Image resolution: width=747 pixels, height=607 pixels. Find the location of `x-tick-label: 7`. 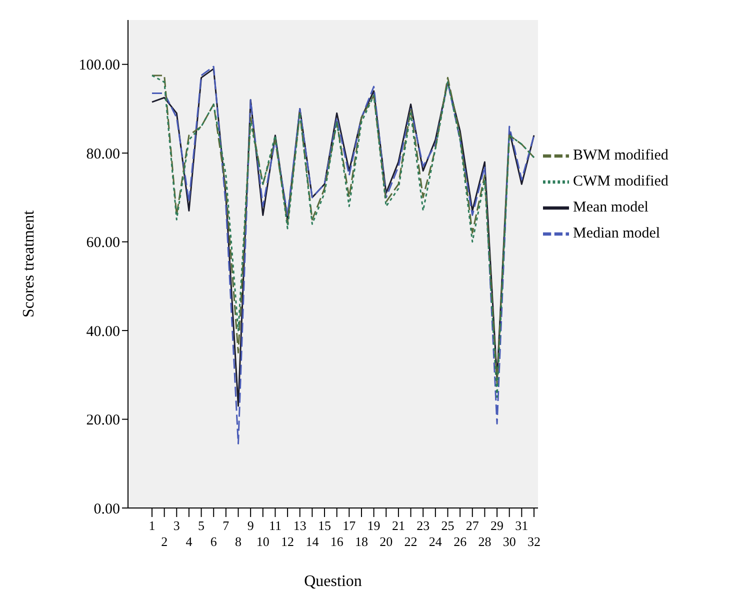

x-tick-label: 7 is located at coordinates (226, 525).